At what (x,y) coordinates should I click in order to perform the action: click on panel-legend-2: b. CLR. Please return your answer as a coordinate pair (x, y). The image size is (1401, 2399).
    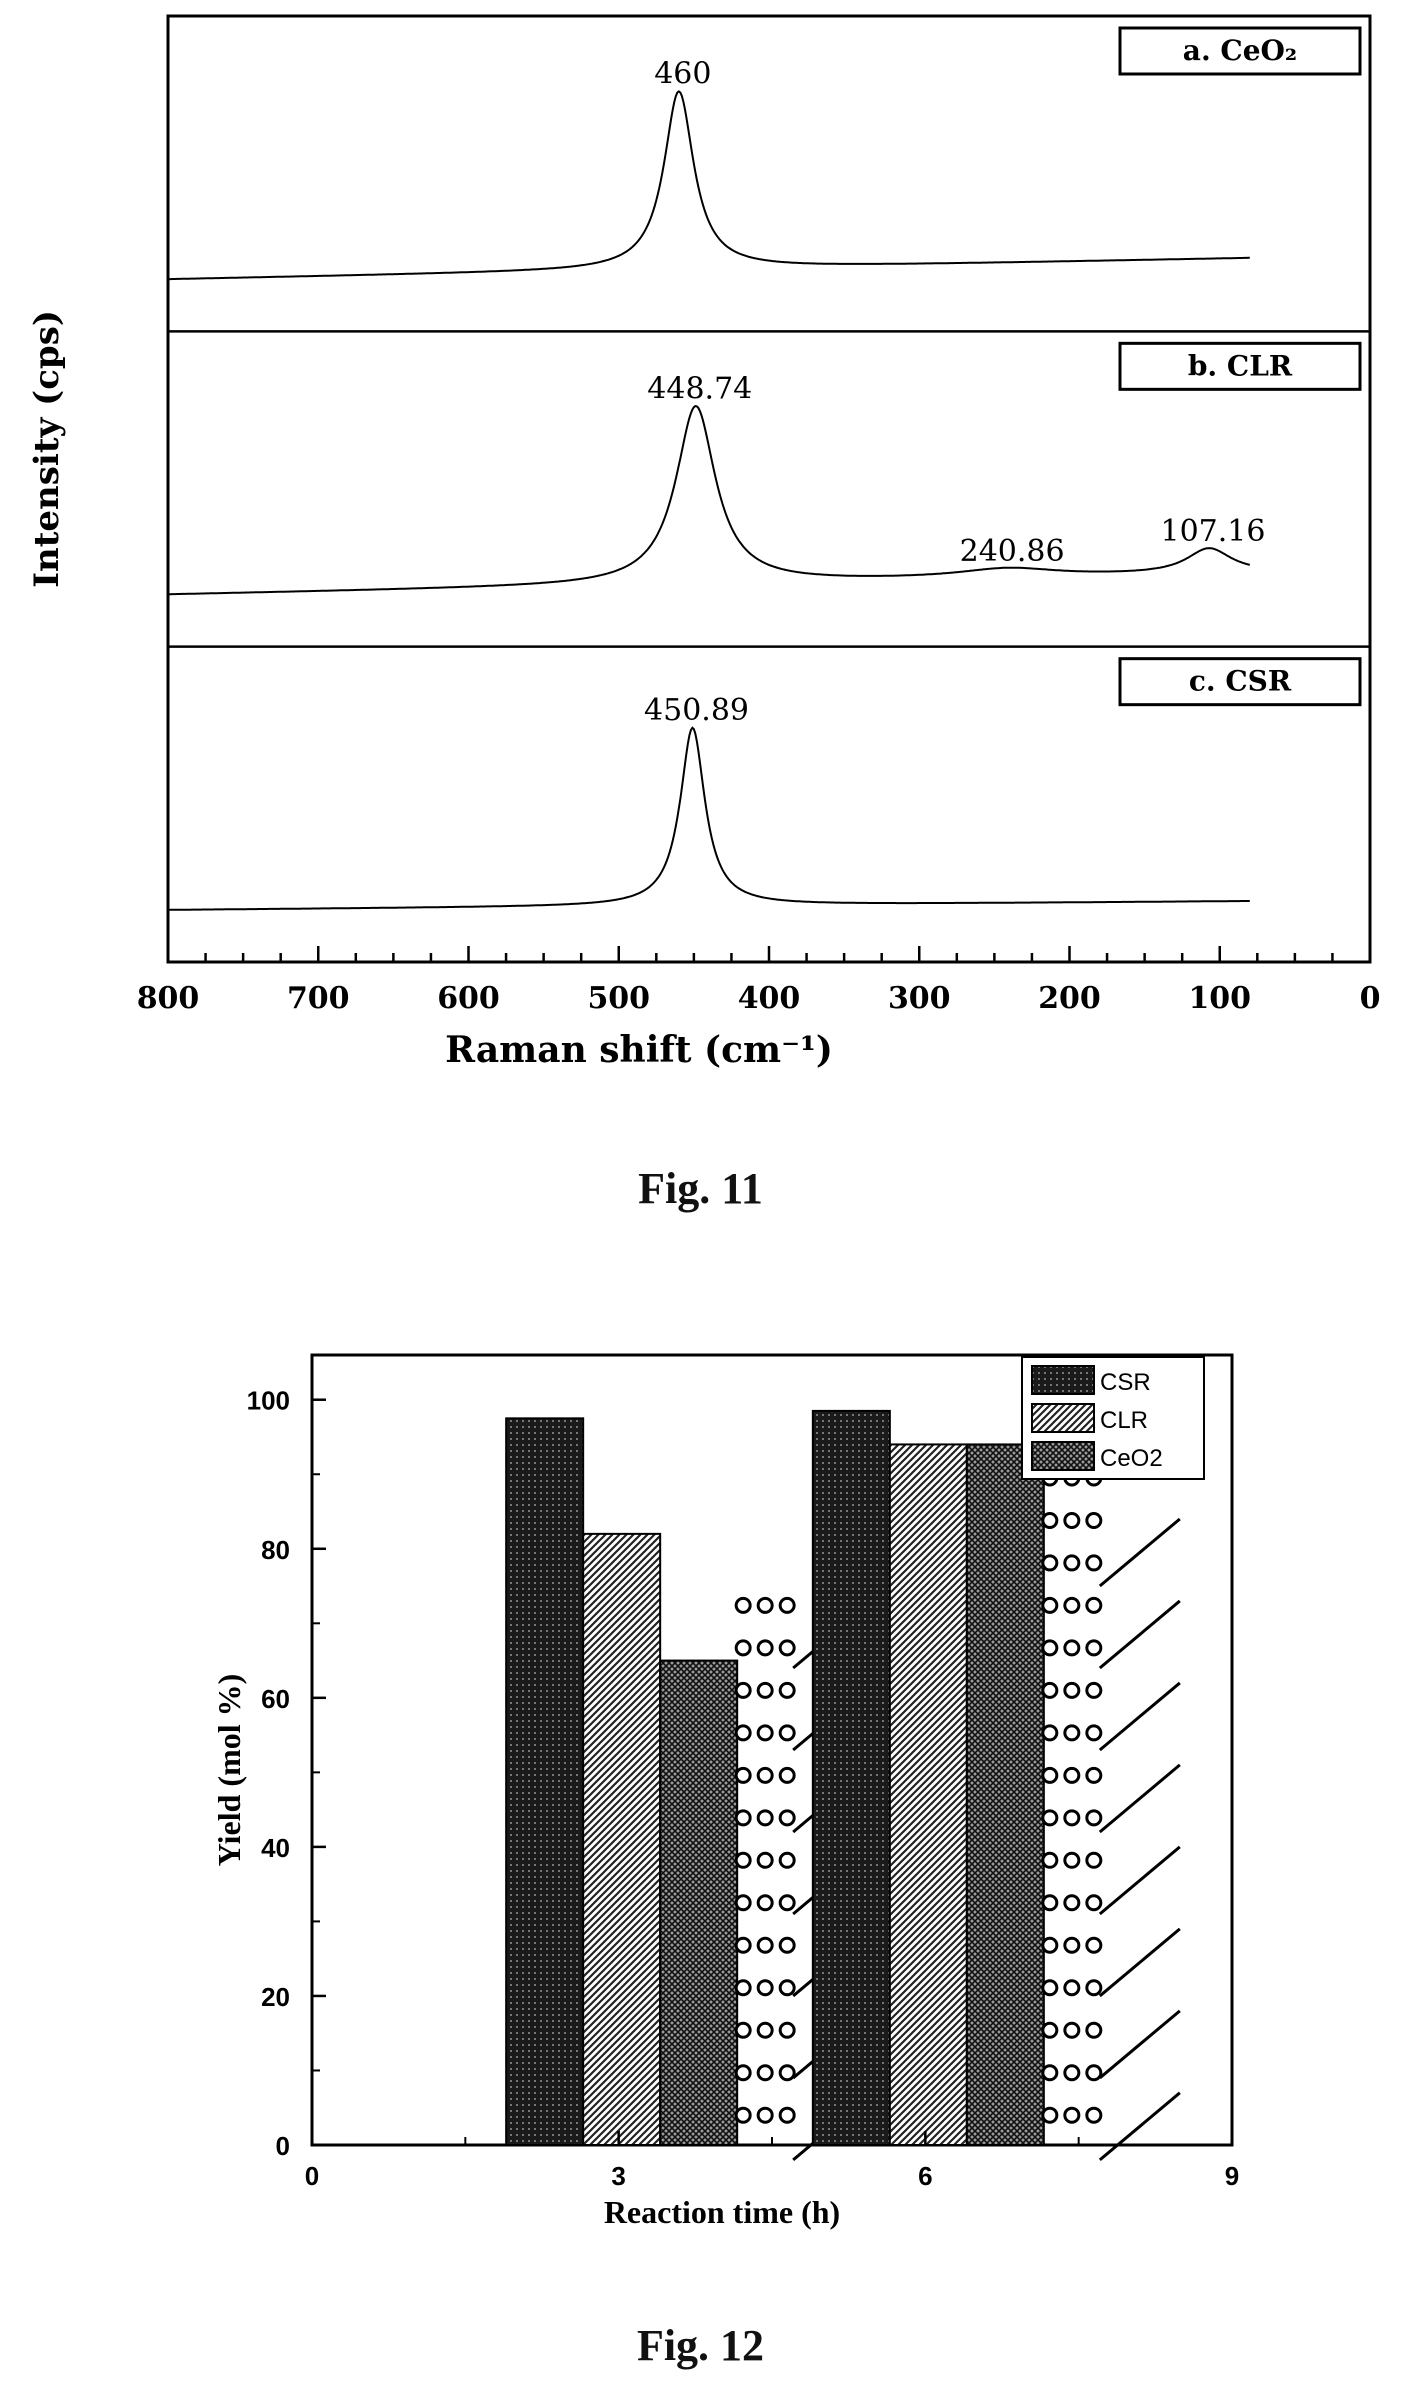
    Looking at the image, I should click on (1240, 366).